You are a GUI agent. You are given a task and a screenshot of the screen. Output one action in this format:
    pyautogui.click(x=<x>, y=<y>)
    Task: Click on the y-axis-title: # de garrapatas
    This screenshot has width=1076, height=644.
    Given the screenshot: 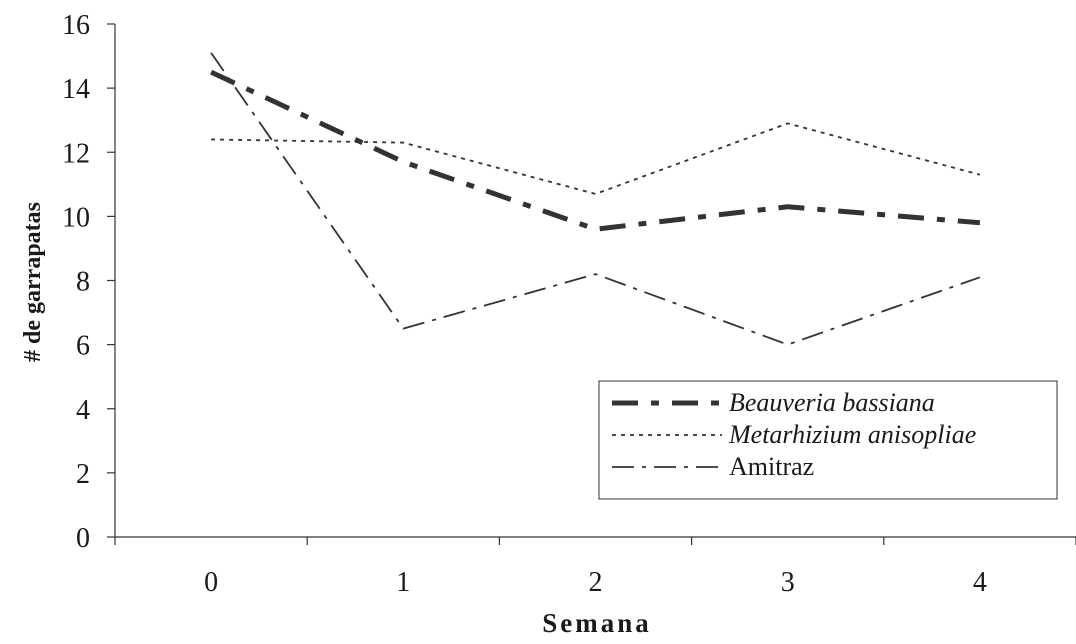 What is the action you would take?
    pyautogui.click(x=33, y=282)
    